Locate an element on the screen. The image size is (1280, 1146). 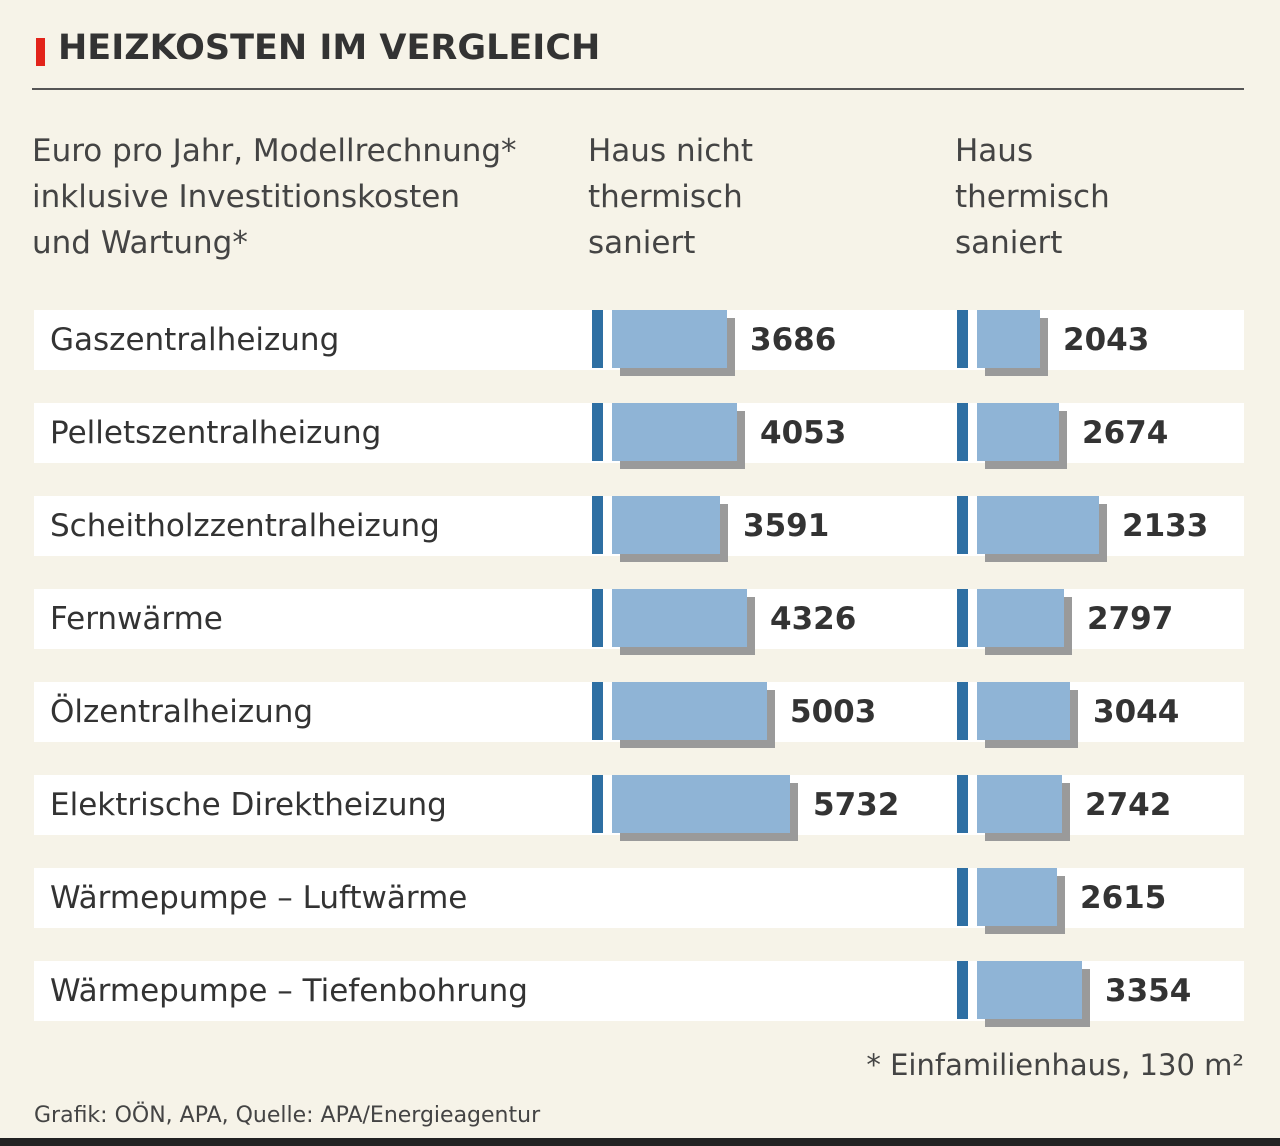
column-header-line: Haus nicht is located at coordinates (671, 151).